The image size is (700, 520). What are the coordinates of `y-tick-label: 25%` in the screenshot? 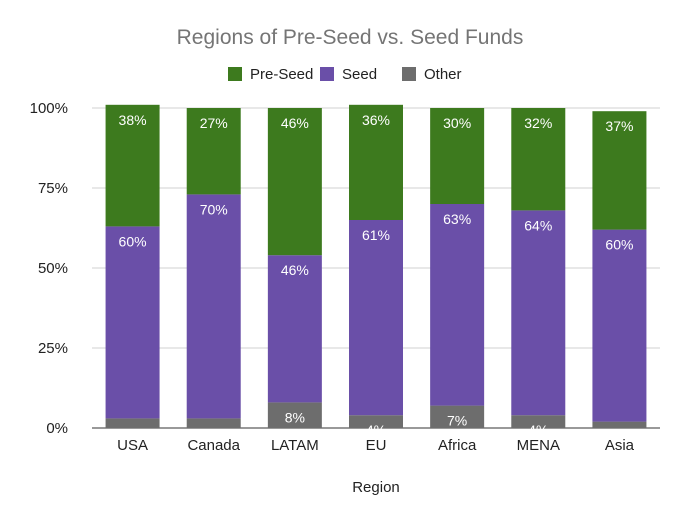 It's located at (53, 348).